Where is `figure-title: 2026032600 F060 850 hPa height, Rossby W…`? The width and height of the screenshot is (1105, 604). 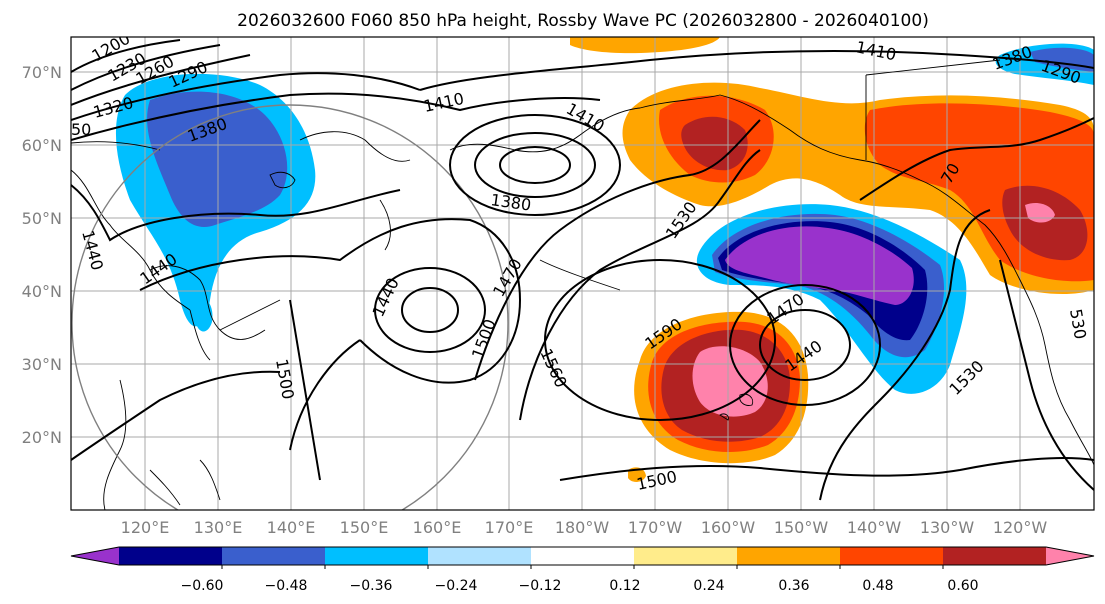
figure-title: 2026032600 F060 850 hPa height, Rossby W… is located at coordinates (583, 21).